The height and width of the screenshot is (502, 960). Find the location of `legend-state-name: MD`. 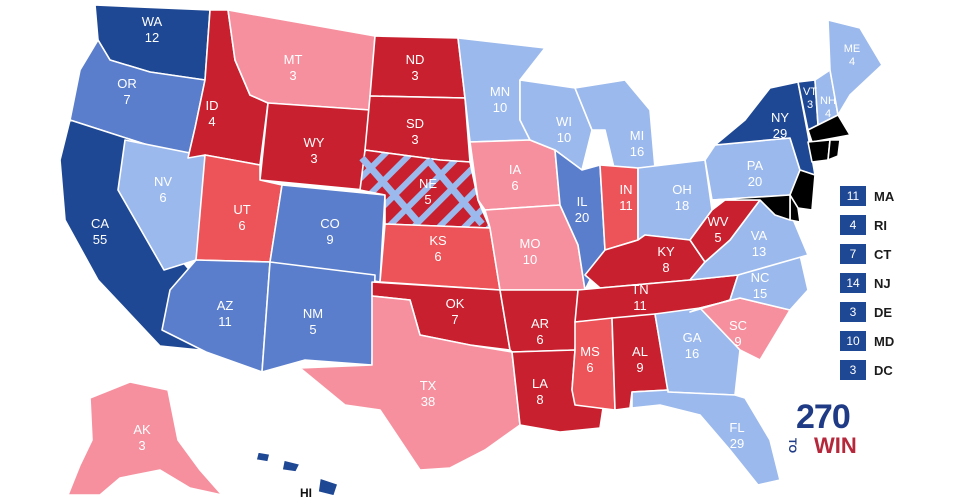

legend-state-name: MD is located at coordinates (884, 341).